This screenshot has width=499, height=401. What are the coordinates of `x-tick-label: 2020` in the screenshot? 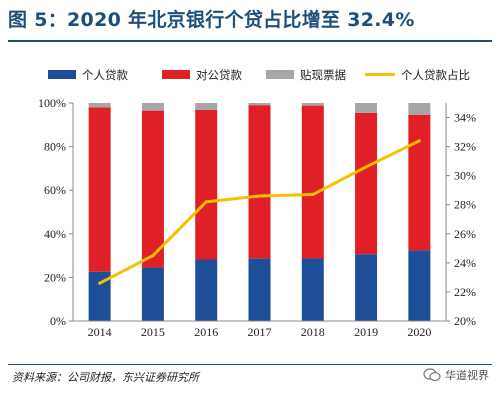 It's located at (419, 332).